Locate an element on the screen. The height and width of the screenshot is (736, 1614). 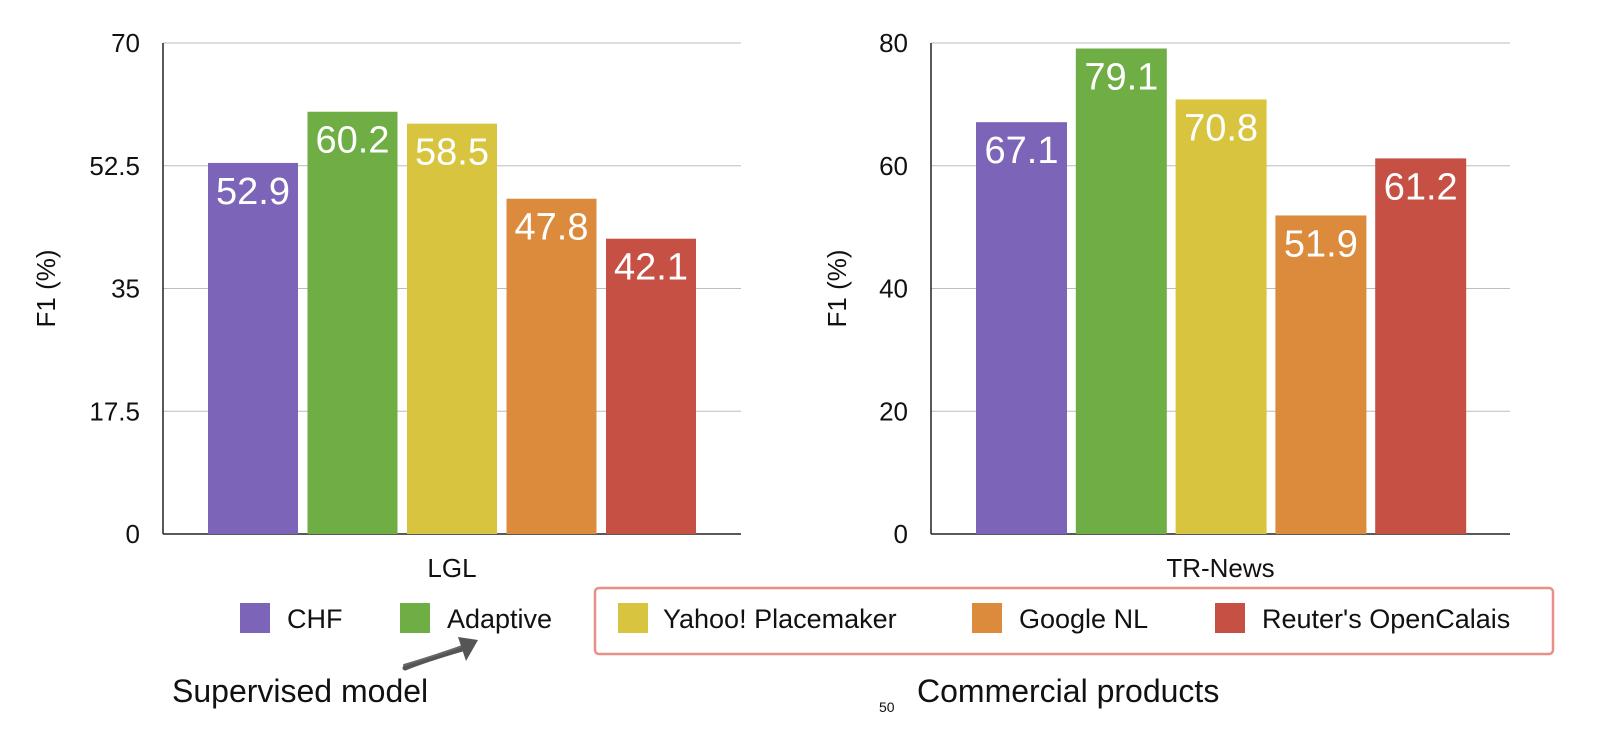
data-label-adaptive: 60.2 is located at coordinates (353, 141).